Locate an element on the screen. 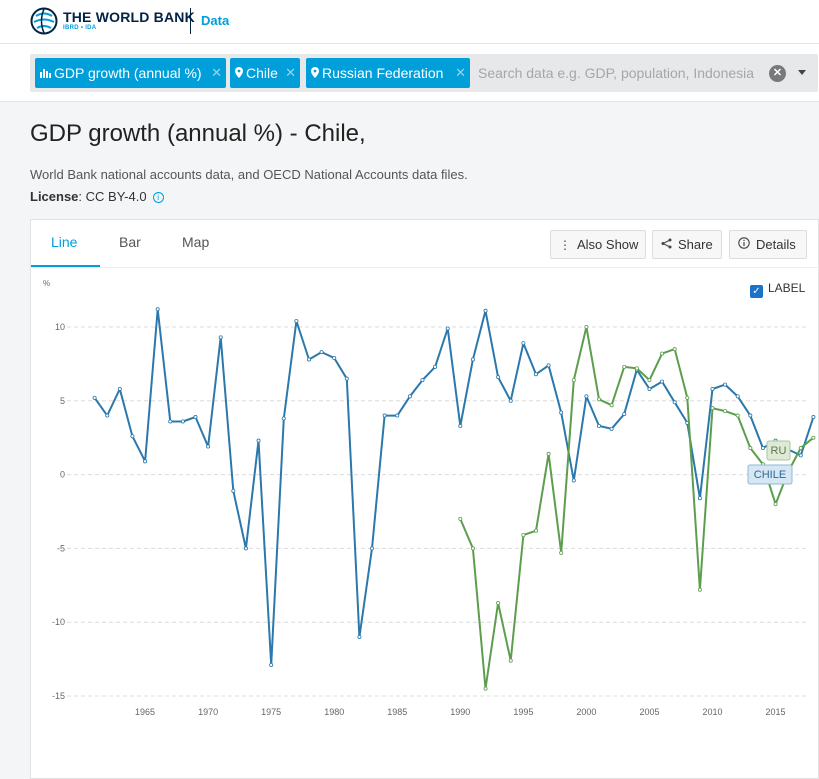 Image resolution: width=819 pixels, height=779 pixels. license-value: : CC BY-4.0 is located at coordinates (112, 196).